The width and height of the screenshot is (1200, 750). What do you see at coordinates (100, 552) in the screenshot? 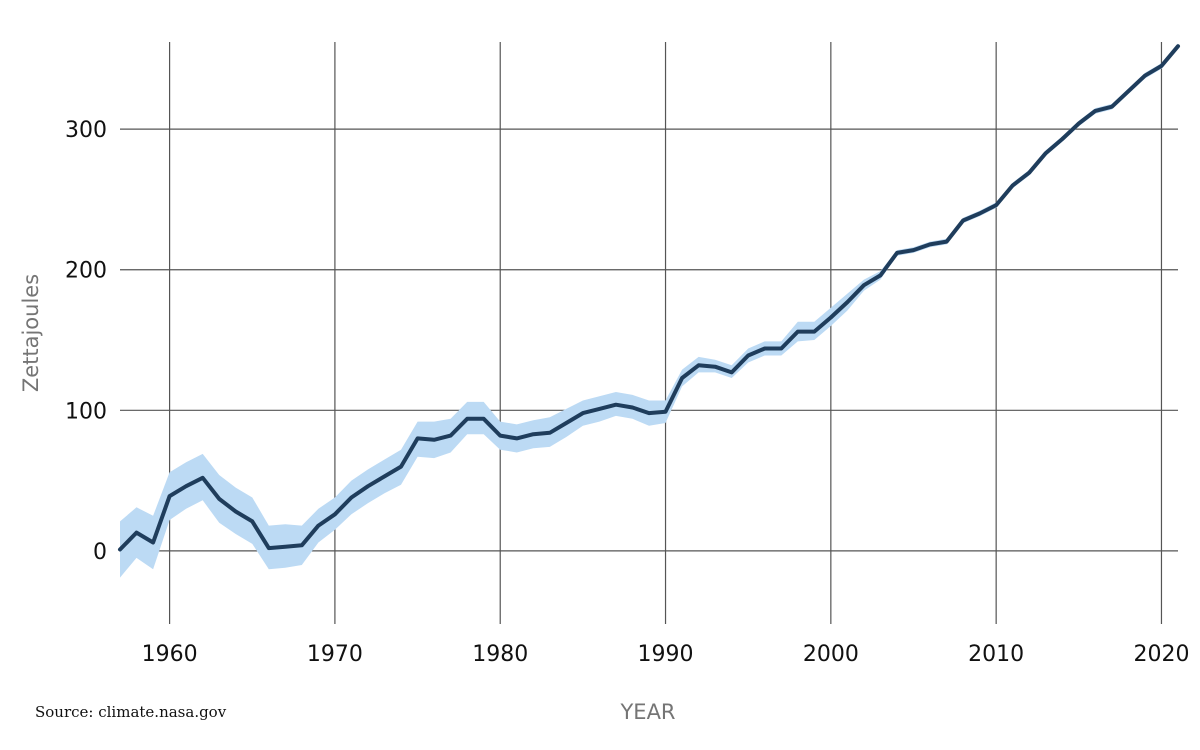
I see `y-tick-label: 0` at bounding box center [100, 552].